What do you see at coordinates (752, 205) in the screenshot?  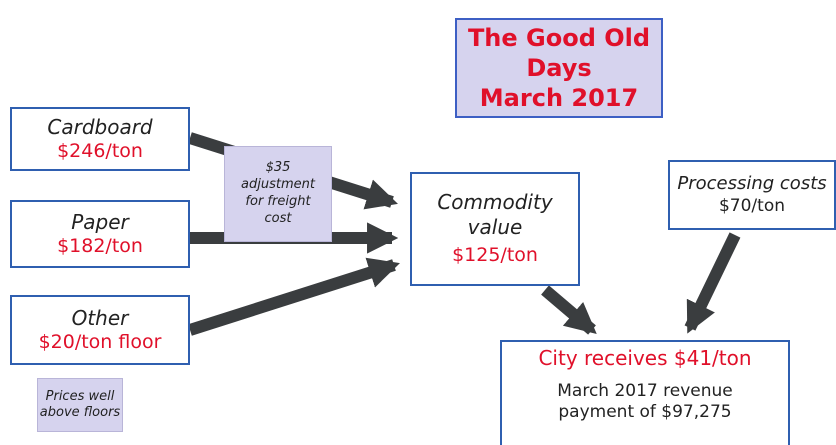 I see `processing-price: $70/ton` at bounding box center [752, 205].